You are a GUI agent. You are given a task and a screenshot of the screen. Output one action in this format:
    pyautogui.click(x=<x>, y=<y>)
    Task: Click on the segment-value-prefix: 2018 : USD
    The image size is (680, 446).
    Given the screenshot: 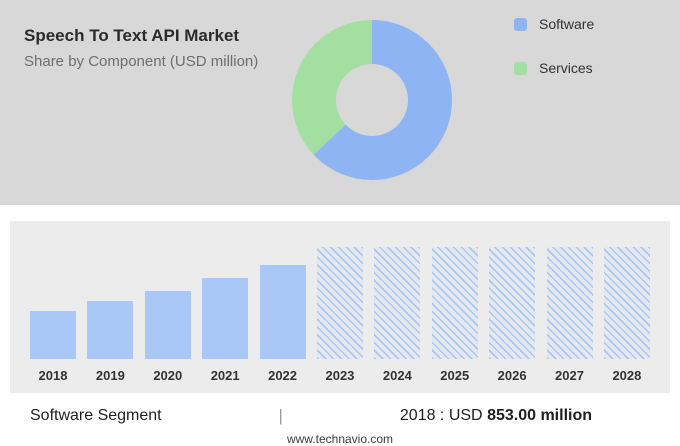 What is the action you would take?
    pyautogui.click(x=441, y=415)
    